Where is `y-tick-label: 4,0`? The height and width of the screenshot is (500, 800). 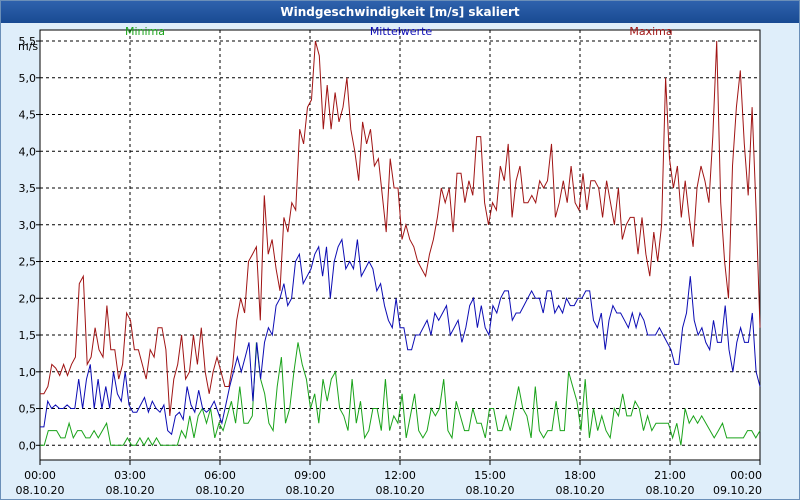
y-tick-label: 4,0 is located at coordinates (28, 151).